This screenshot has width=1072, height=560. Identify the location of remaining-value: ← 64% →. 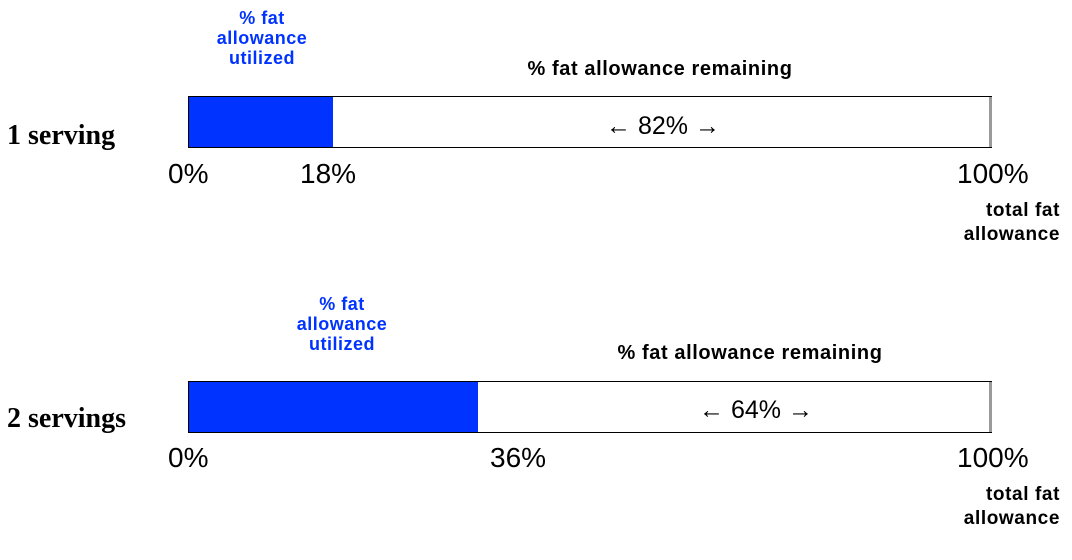
(756, 410).